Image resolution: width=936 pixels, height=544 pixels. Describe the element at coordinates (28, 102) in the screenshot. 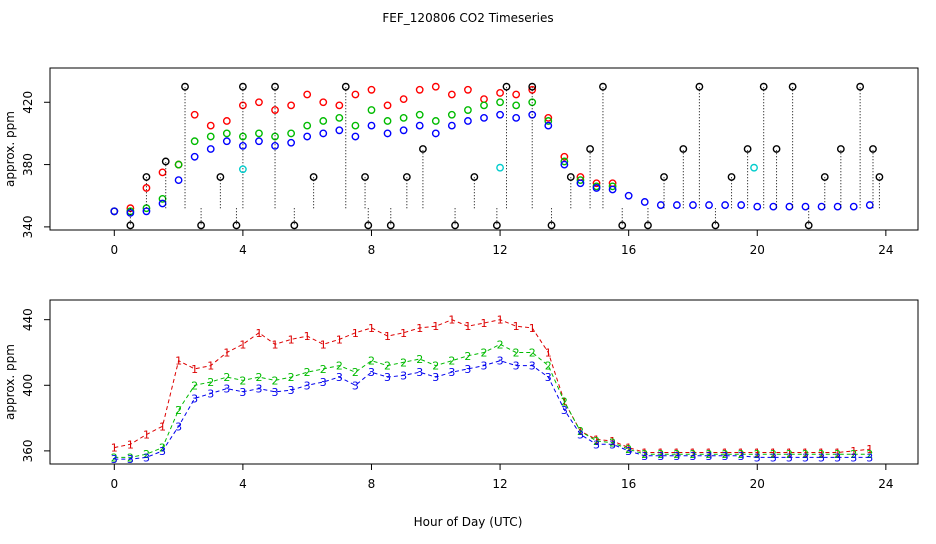

I see `y-tick-label: 420` at that location.